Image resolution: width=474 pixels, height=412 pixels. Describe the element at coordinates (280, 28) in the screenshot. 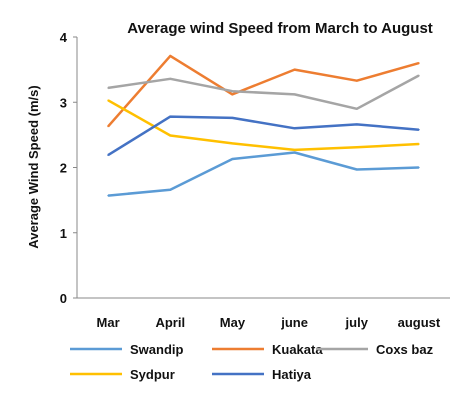

I see `chart-title: Average wind Speed from March to August` at that location.